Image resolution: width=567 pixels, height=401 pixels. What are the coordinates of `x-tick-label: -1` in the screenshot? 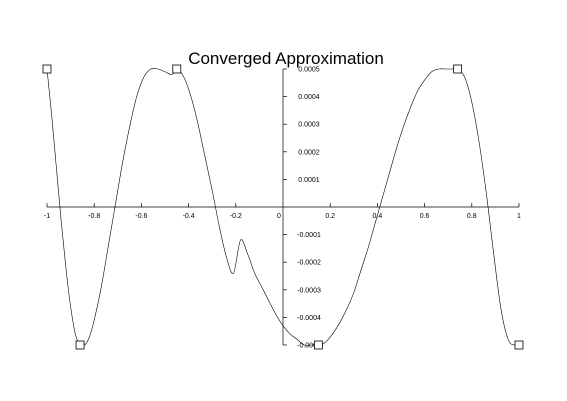 It's located at (47, 216).